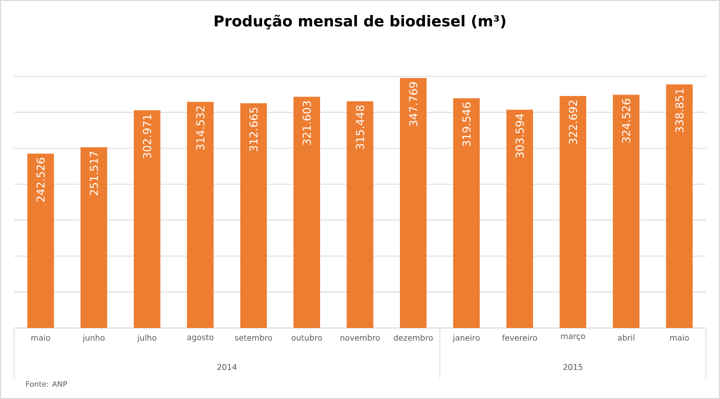 The height and width of the screenshot is (399, 720). What do you see at coordinates (573, 122) in the screenshot?
I see `data-label: 322.692` at bounding box center [573, 122].